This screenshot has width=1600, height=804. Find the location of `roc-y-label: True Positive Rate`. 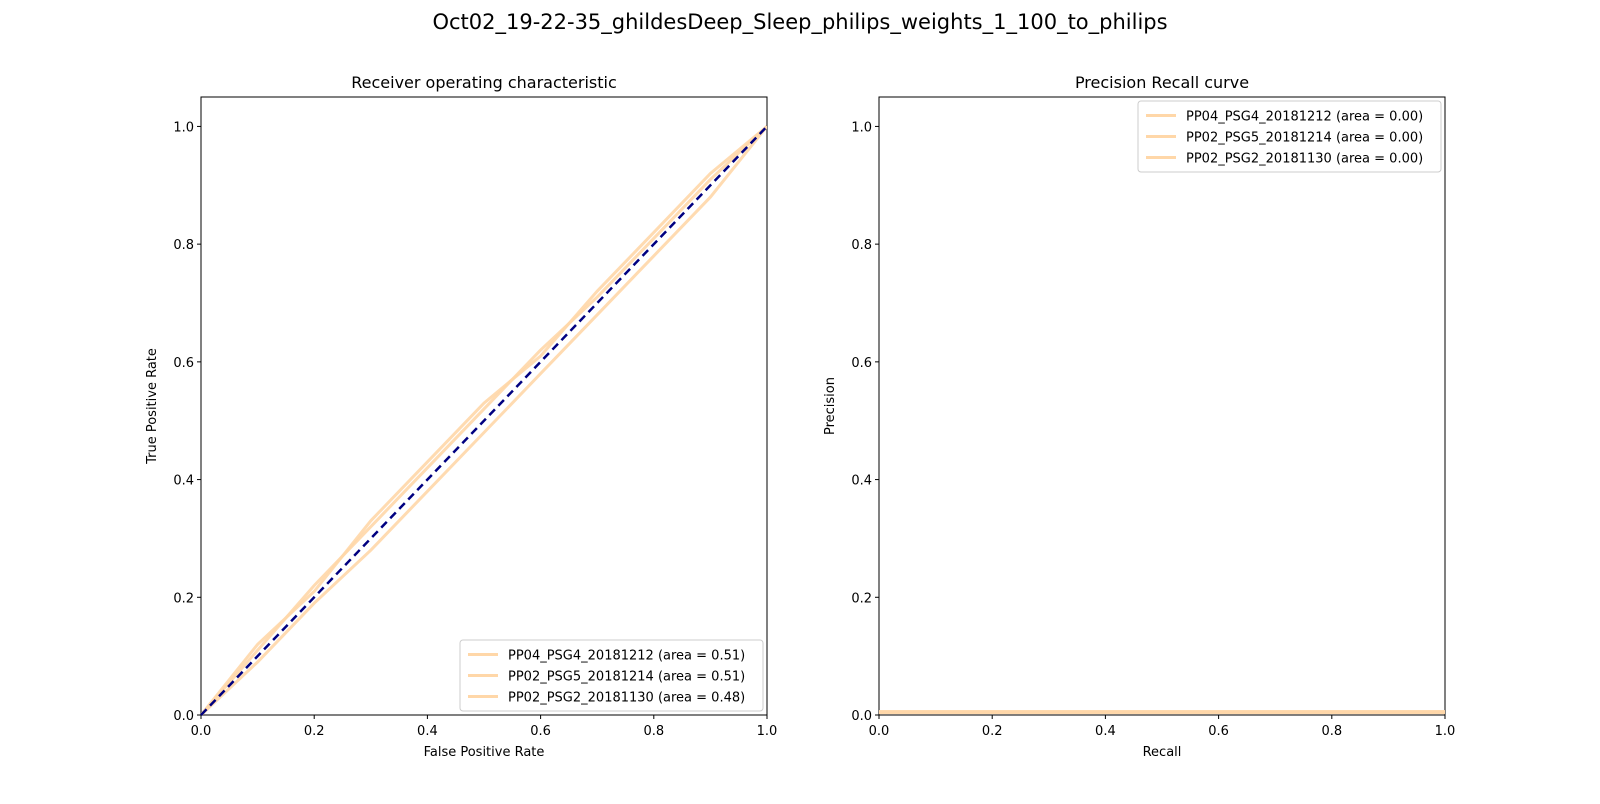

roc-y-label: True Positive Rate is located at coordinates (152, 406).